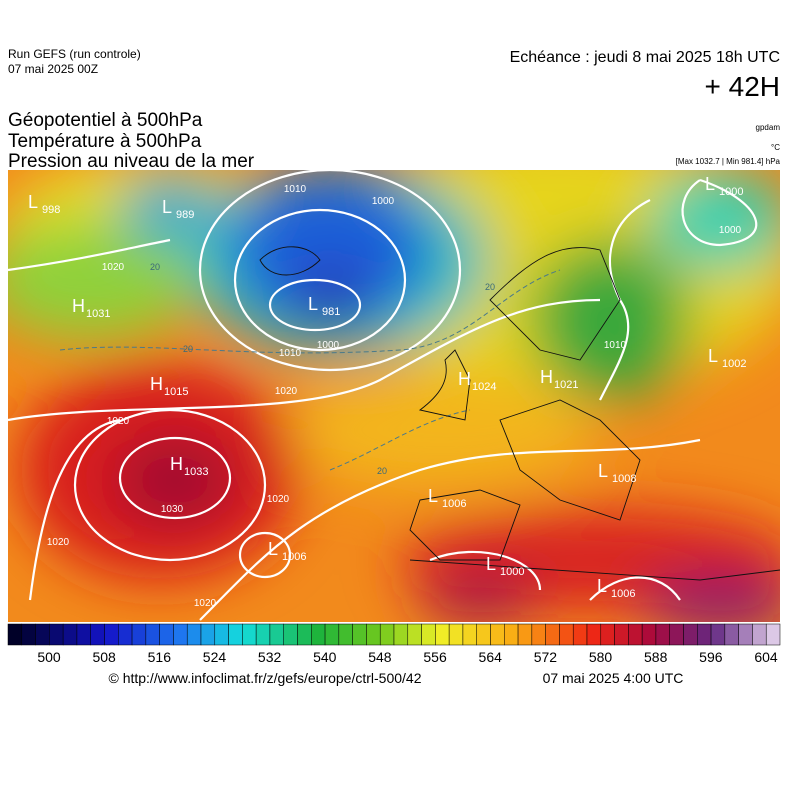 This screenshot has width=788, height=794. What do you see at coordinates (196, 472) in the screenshot?
I see `pressure-value: 1033` at bounding box center [196, 472].